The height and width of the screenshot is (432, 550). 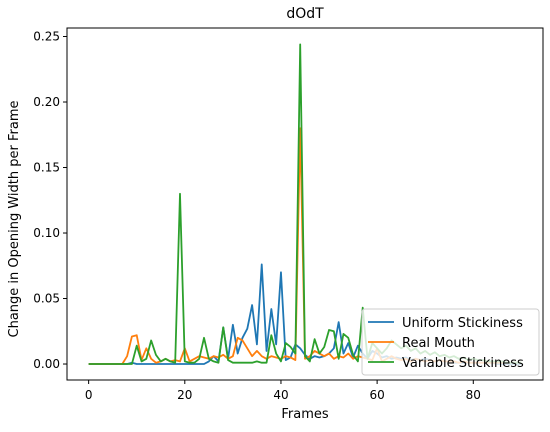 I want to click on y-tick-label: 0.15, so click(x=46, y=168).